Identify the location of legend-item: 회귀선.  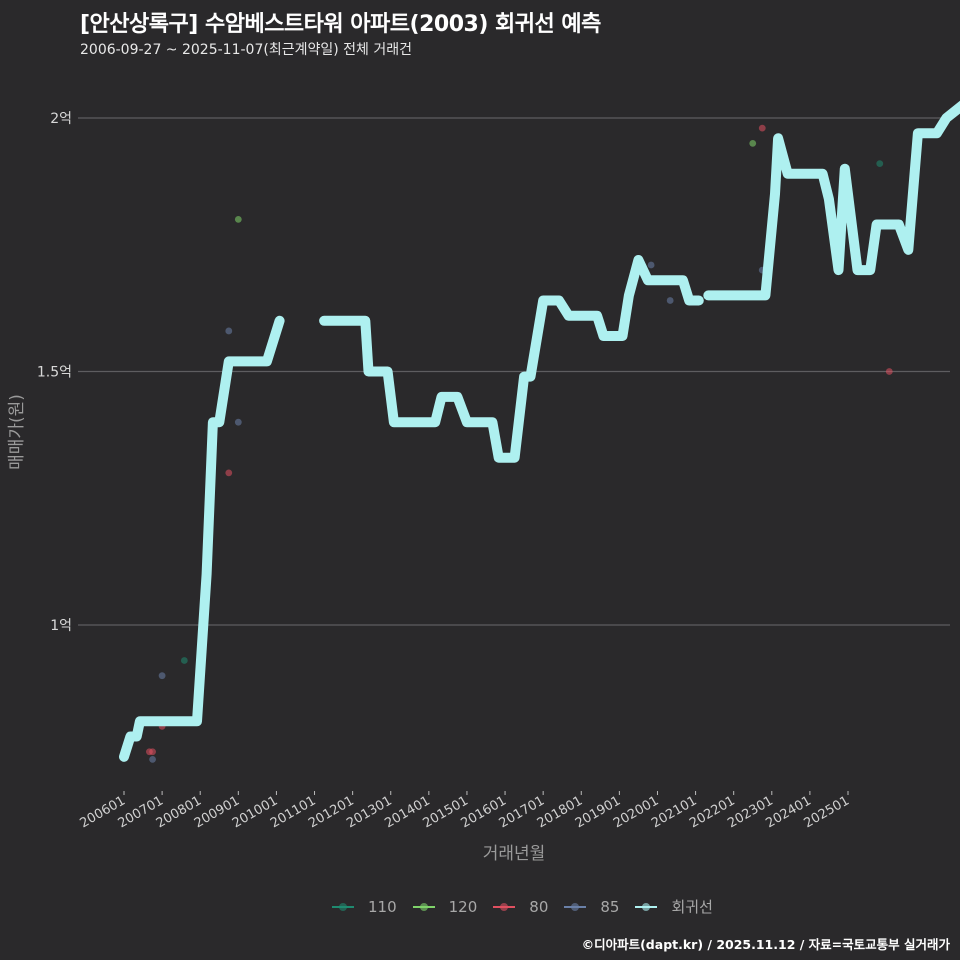
(673, 906).